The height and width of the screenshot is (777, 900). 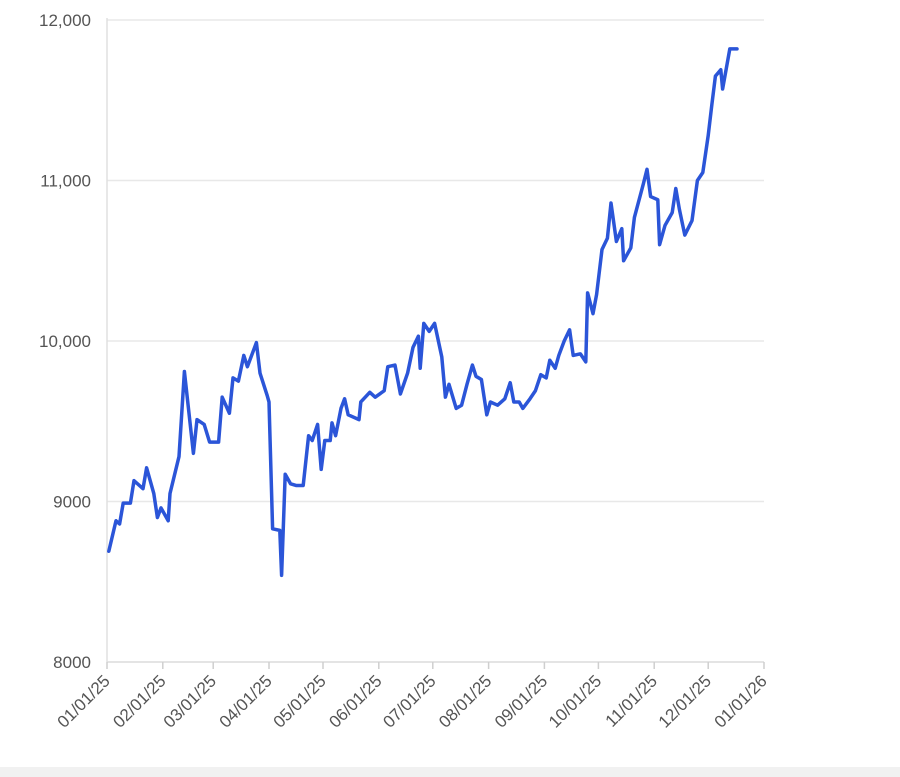 I want to click on x-tick-label: 08/01/25, so click(x=465, y=701).